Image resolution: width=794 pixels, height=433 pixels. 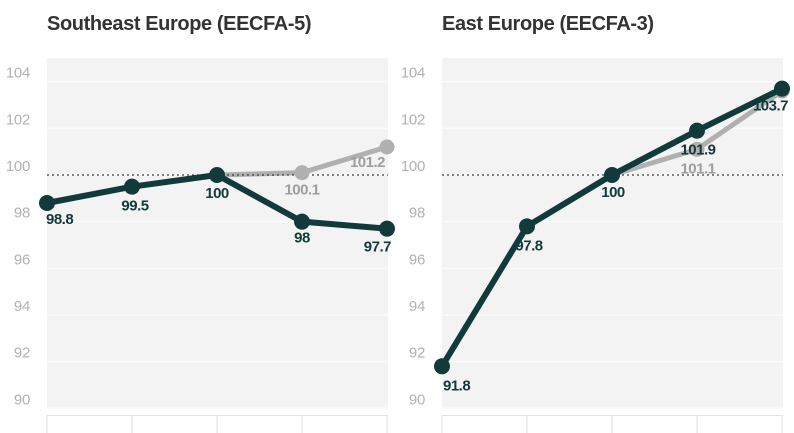 What do you see at coordinates (548, 24) in the screenshot?
I see `chart-title-east-europe: East Europe (EECFA-3)` at bounding box center [548, 24].